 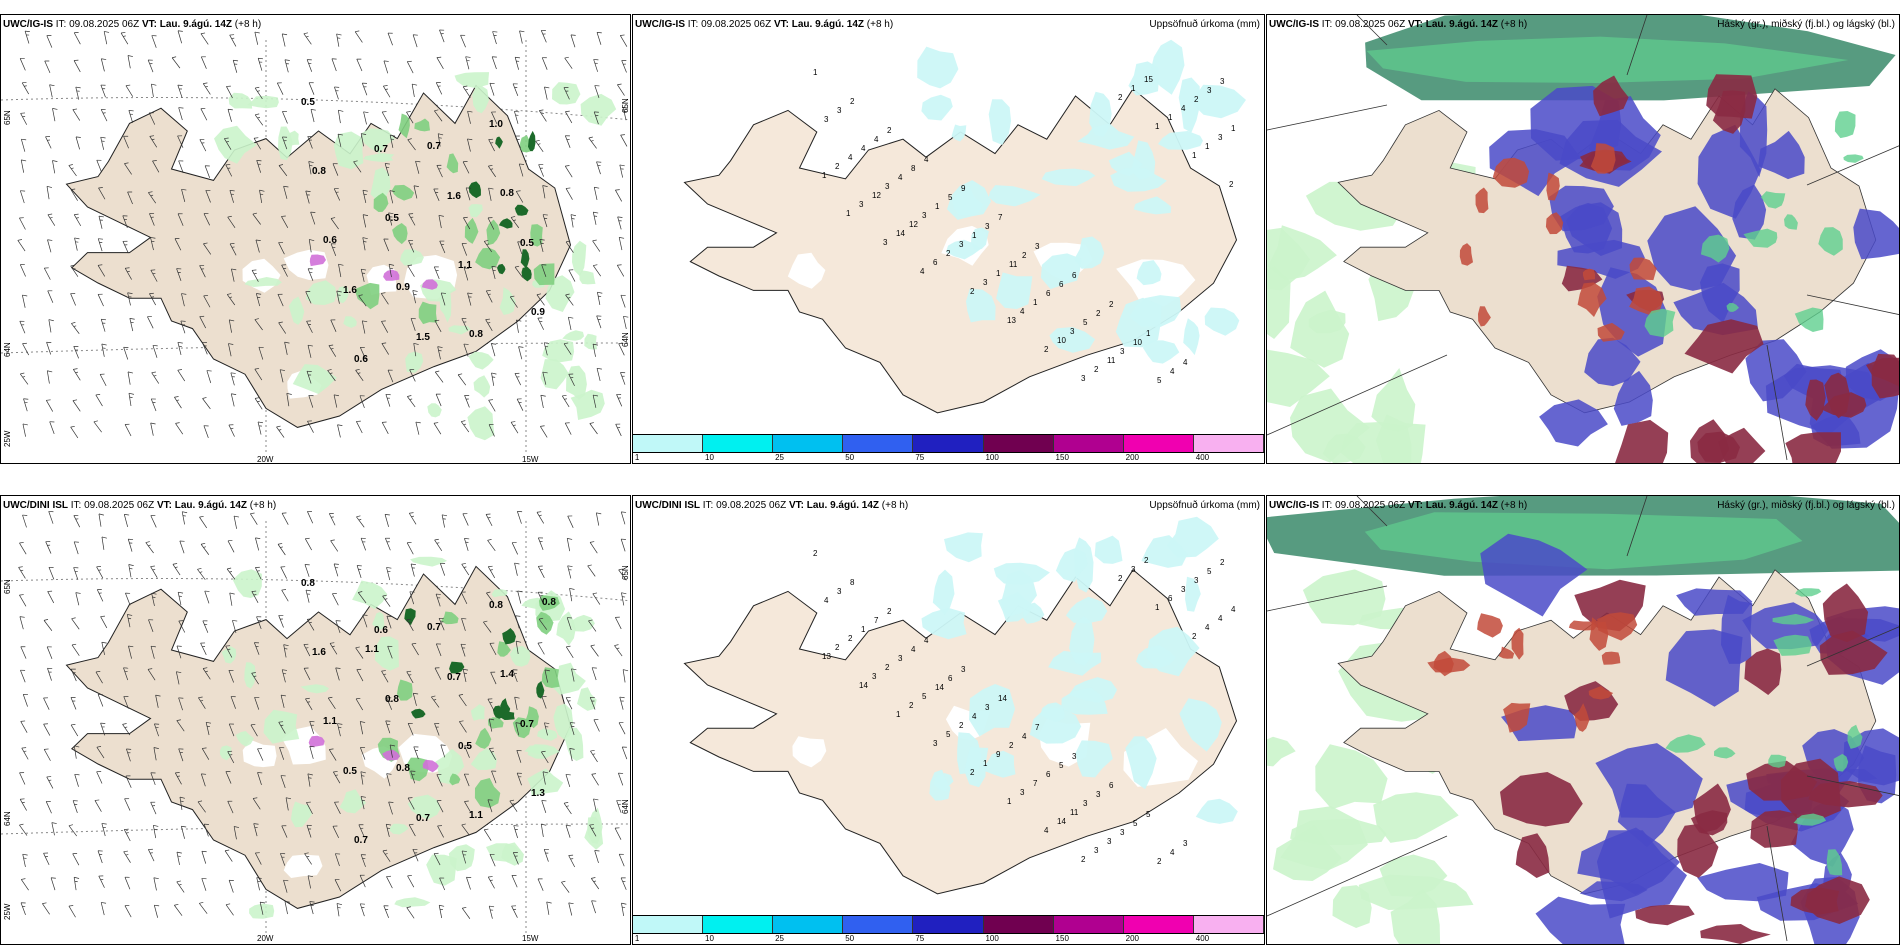 What do you see at coordinates (1228, 924) in the screenshot?
I see `colorbar-swatch` at bounding box center [1228, 924].